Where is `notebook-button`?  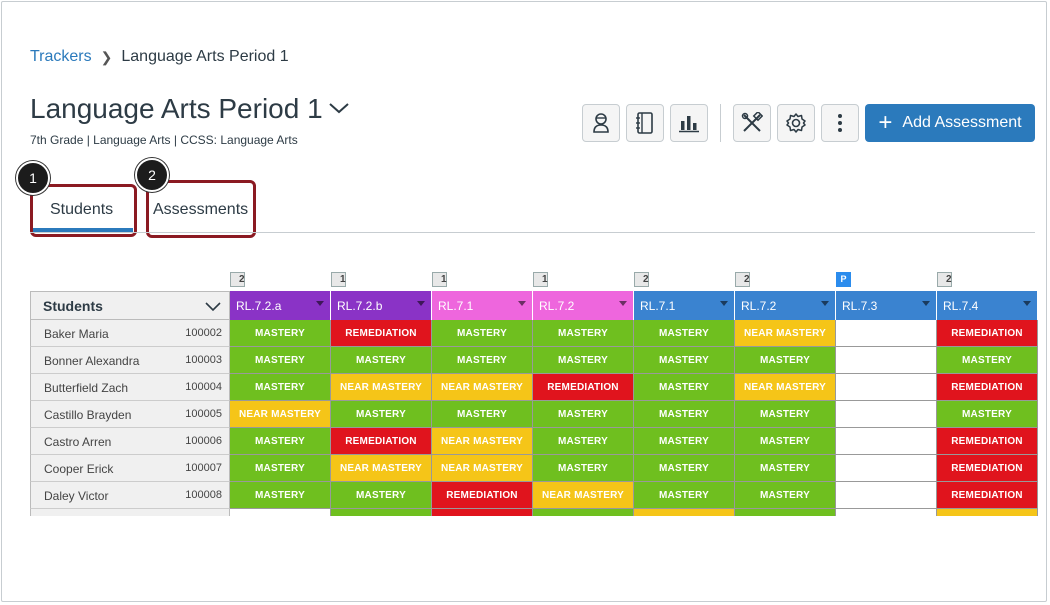 notebook-button is located at coordinates (645, 123).